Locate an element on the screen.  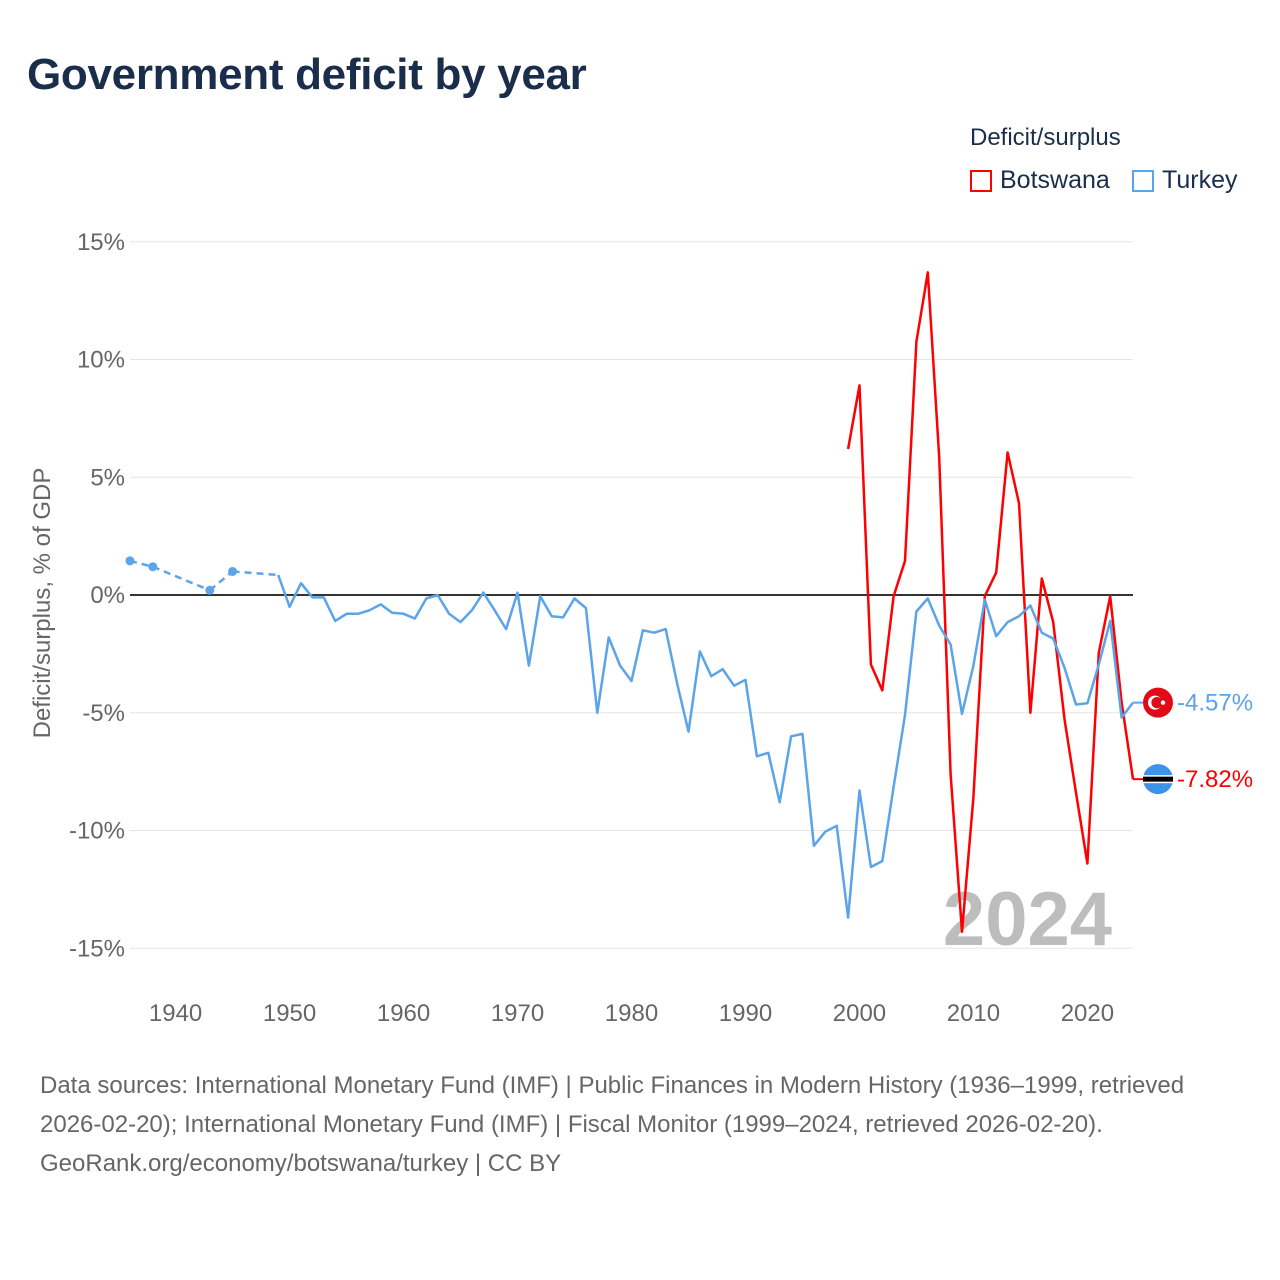
flag-crescent-cut is located at coordinates (1157, 703).